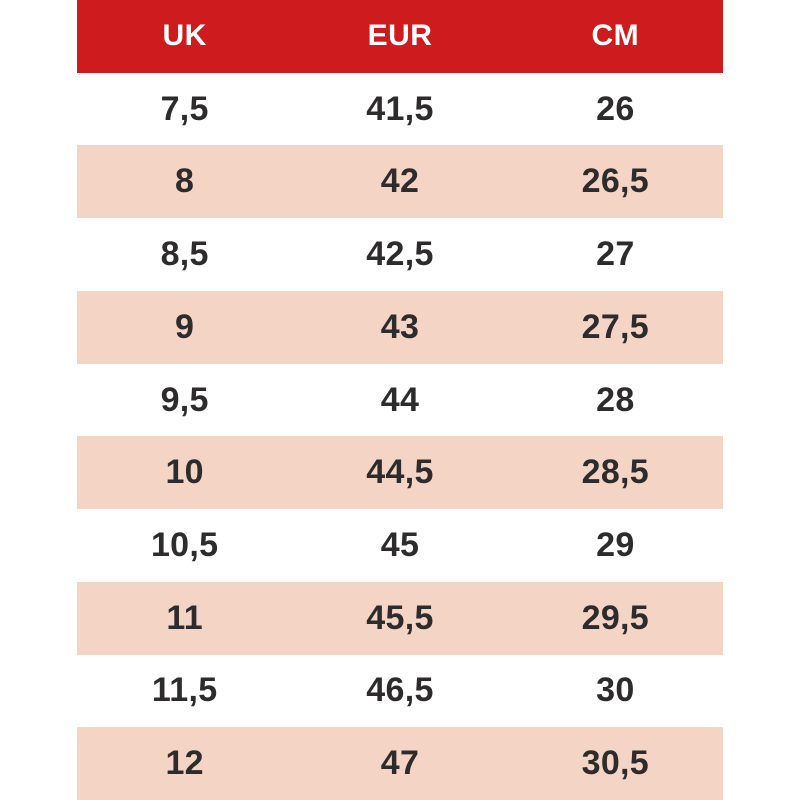 This screenshot has height=800, width=800. Describe the element at coordinates (615, 399) in the screenshot. I see `table-cell-cm: 28` at that location.